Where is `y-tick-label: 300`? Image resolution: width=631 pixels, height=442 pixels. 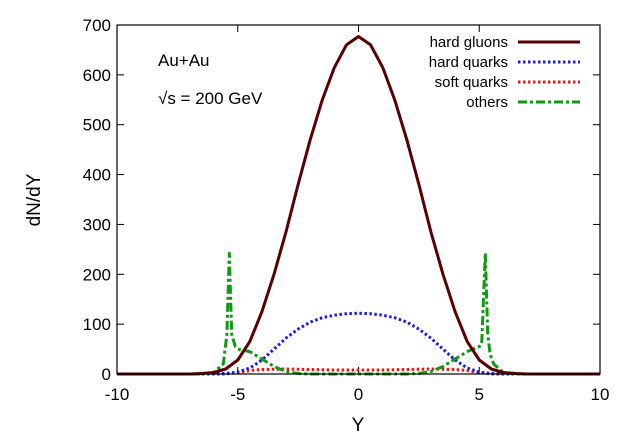 y-tick-label: 300 is located at coordinates (97, 224).